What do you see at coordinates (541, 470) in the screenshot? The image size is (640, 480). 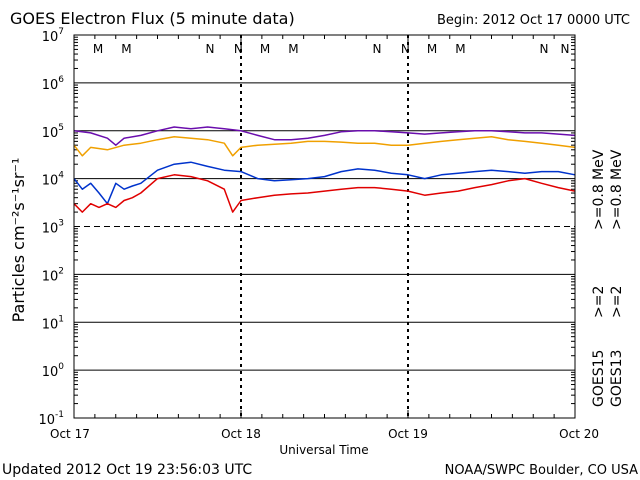 I see `credit: NOAA/SWPC Boulder, CO USA` at bounding box center [541, 470].